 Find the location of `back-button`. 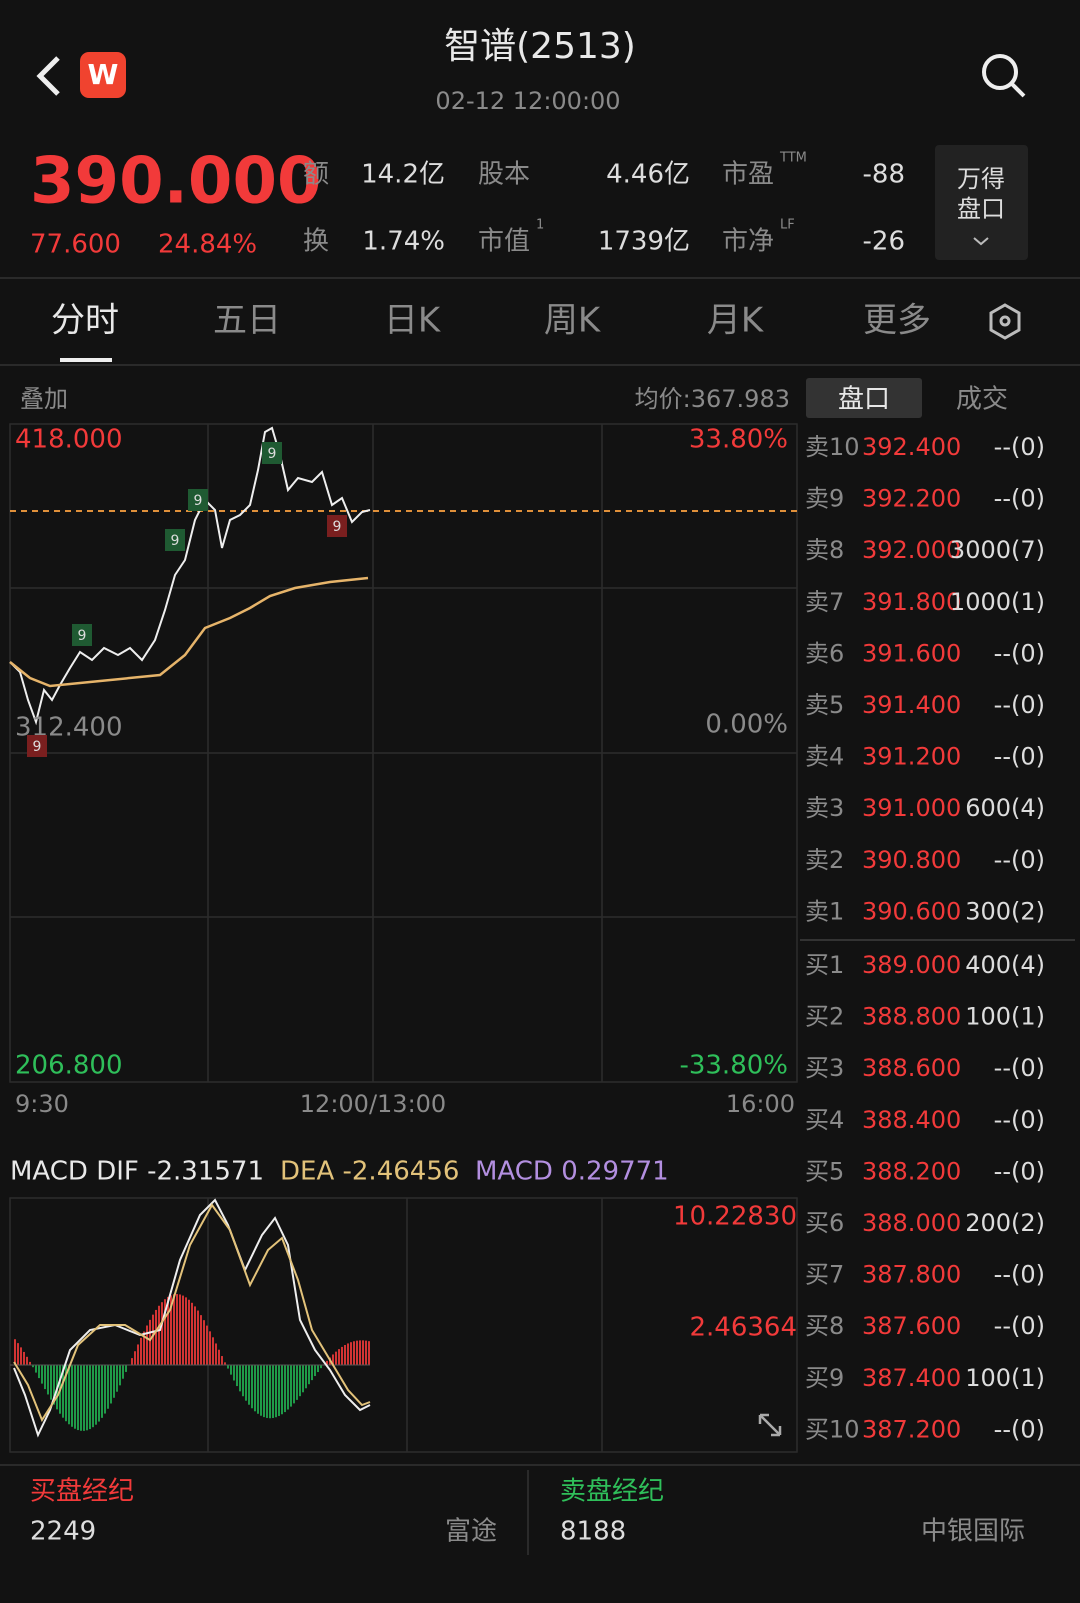

back-button is located at coordinates (48, 76).